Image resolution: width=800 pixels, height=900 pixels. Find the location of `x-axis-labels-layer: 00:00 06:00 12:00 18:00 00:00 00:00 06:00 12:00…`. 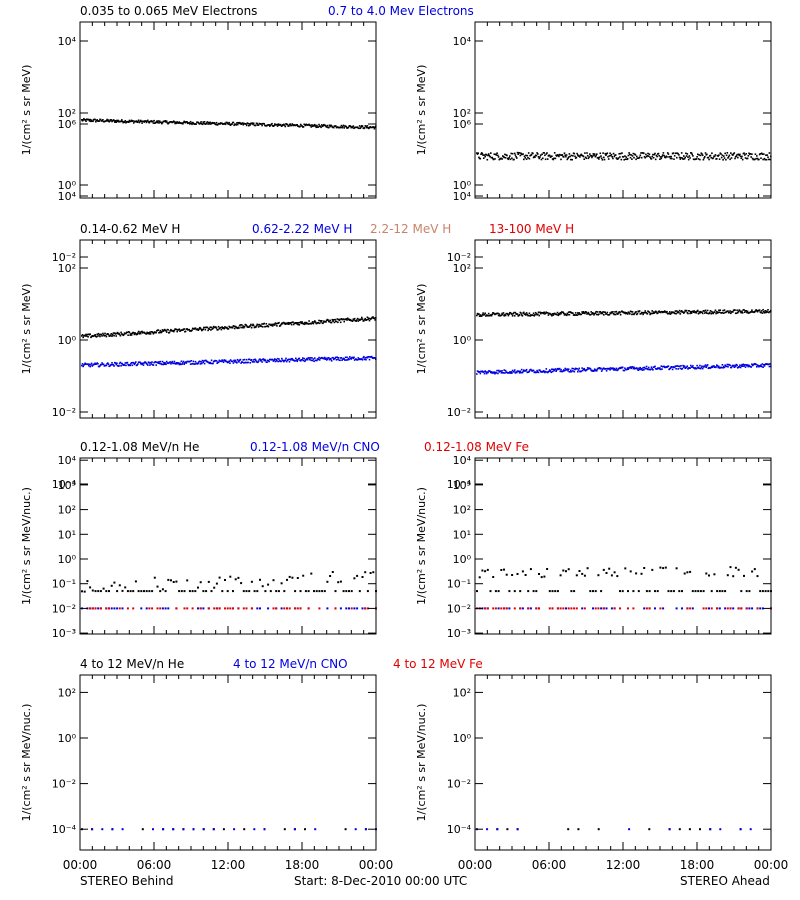

x-axis-labels-layer: 00:00 06:00 12:00 18:00 00:00 00:00 06:00 12:00… is located at coordinates (426, 865).